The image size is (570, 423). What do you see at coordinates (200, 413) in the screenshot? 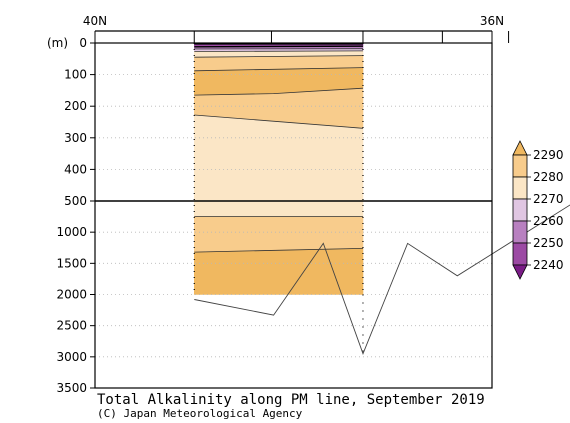
I see `chart-credit: (C) Japan Meteorological Agency` at bounding box center [200, 413].